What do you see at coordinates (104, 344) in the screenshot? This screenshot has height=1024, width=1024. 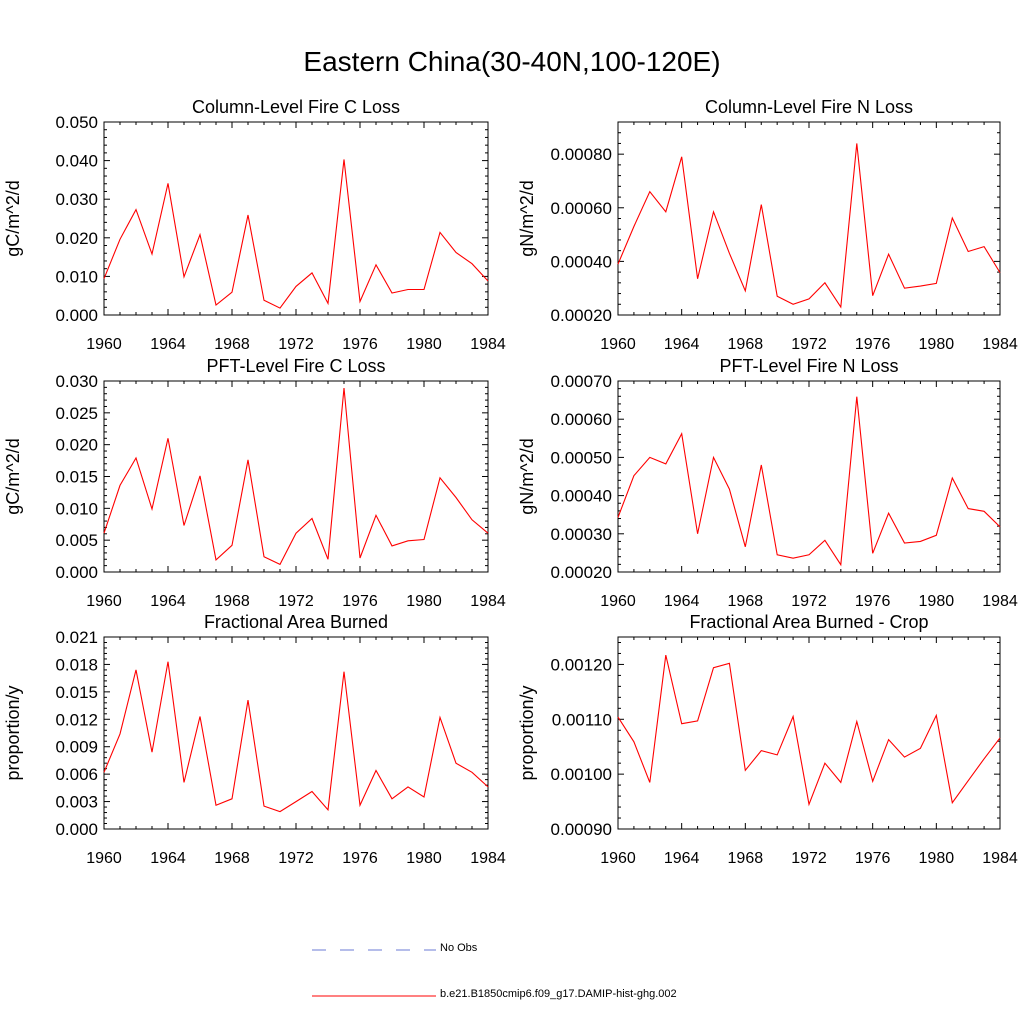 I see `panel-1-xtick-label: 1960` at bounding box center [104, 344].